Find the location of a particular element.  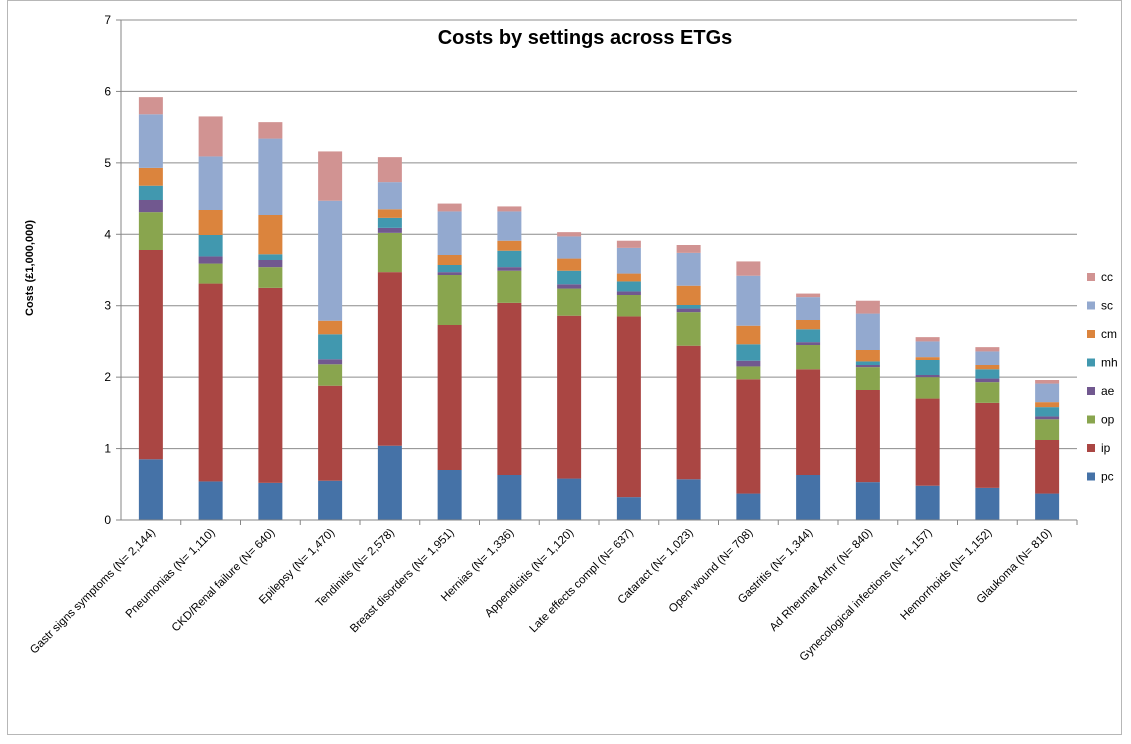

x-category-label: Late effects compl (N= 637) is located at coordinates (582, 581).